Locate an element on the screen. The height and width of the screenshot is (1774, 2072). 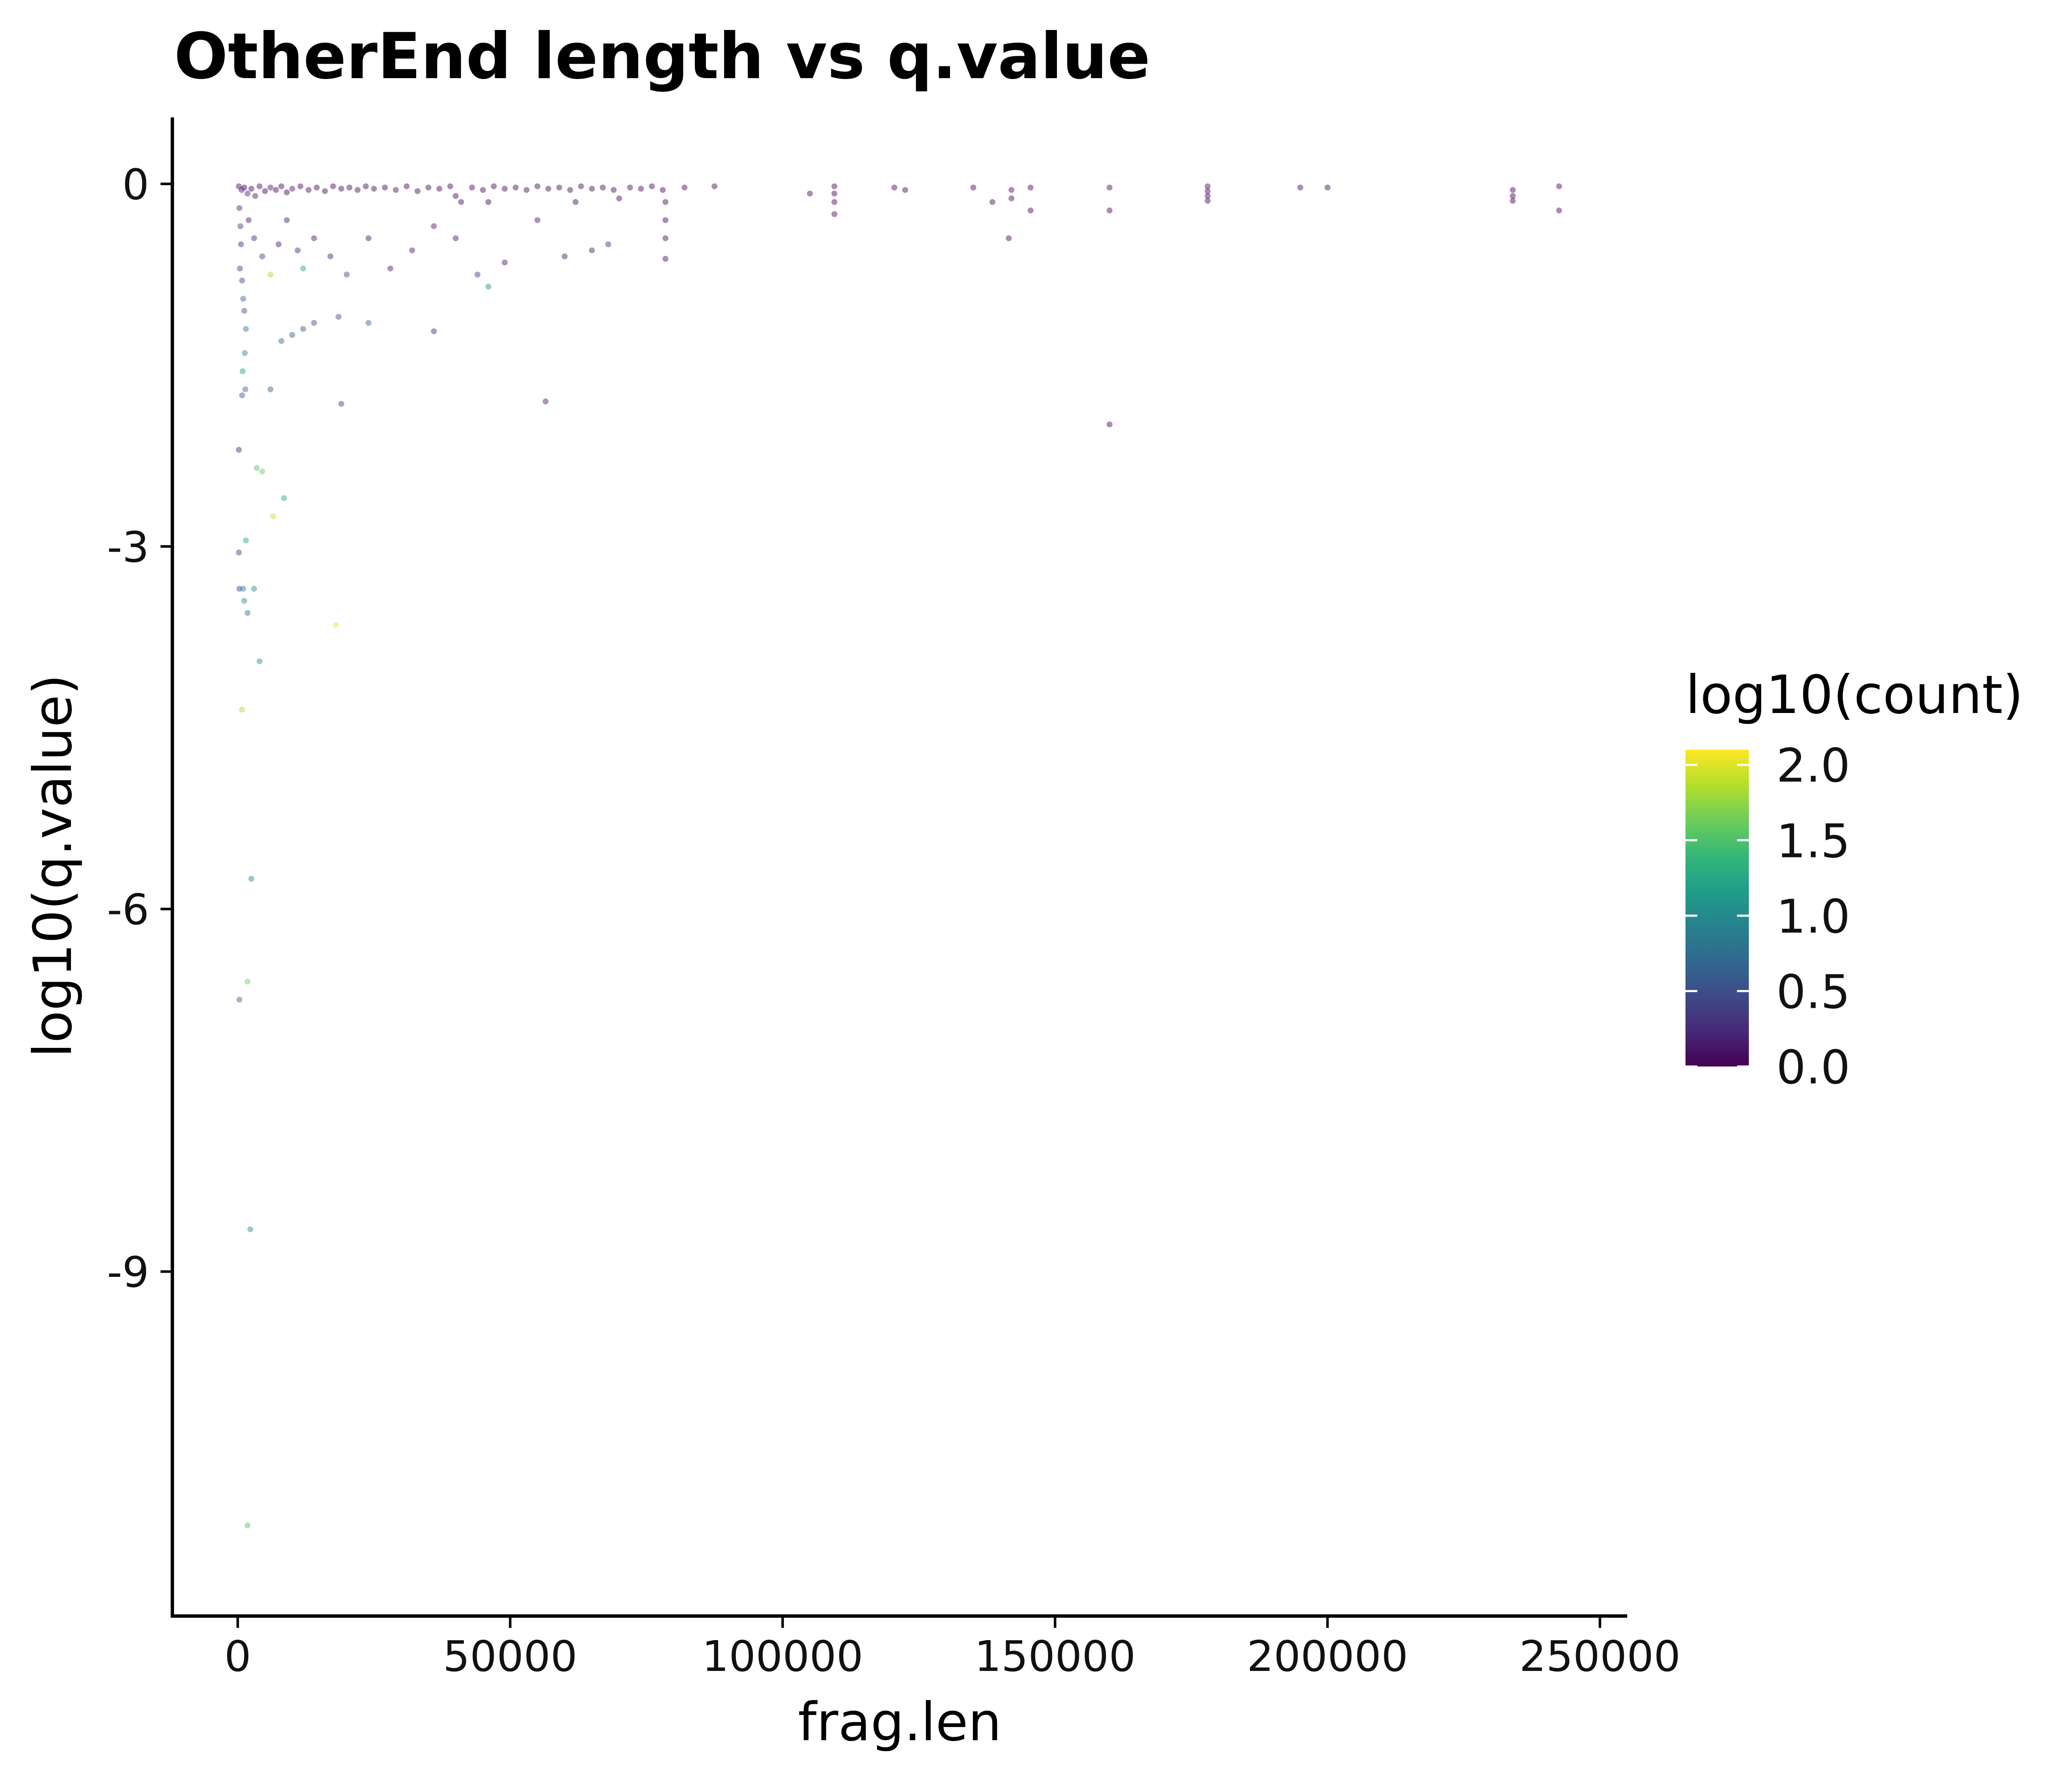
legend-title: log10(count) is located at coordinates (1854, 695).